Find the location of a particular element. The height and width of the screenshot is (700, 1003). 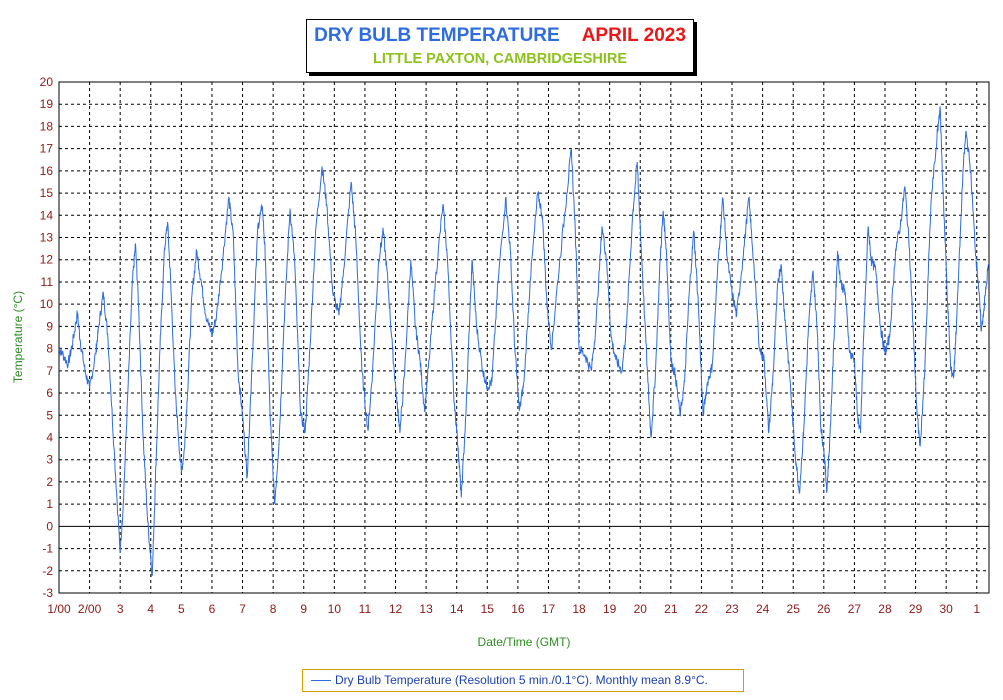

x-tick-label: 11 is located at coordinates (365, 609).